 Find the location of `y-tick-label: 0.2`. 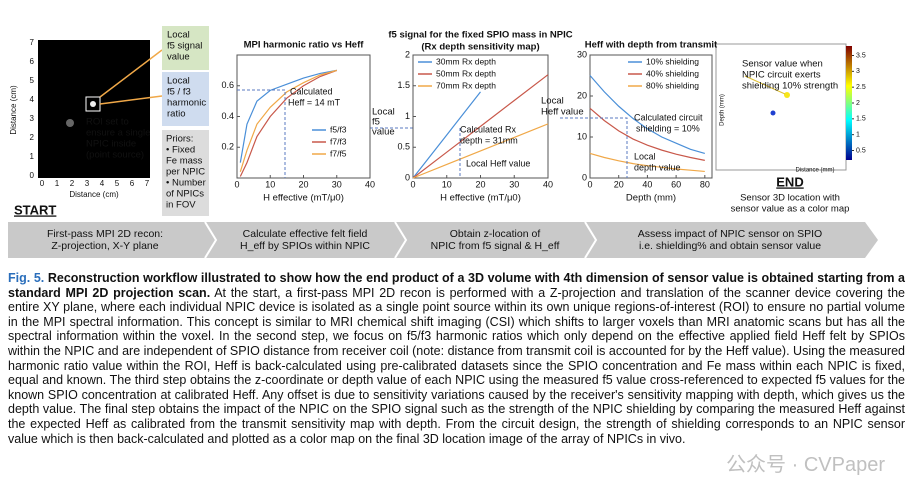

y-tick-label: 0.2 is located at coordinates (227, 147).